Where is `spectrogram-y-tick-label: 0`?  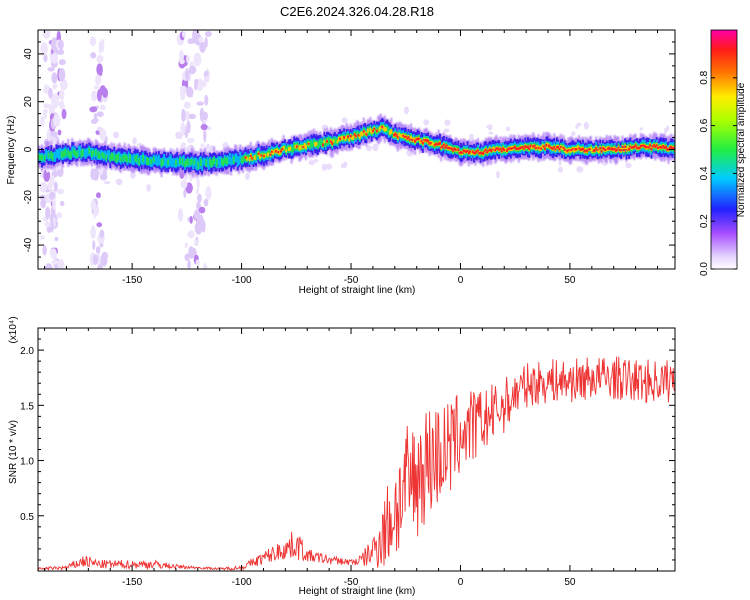 spectrogram-y-tick-label: 0 is located at coordinates (28, 149).